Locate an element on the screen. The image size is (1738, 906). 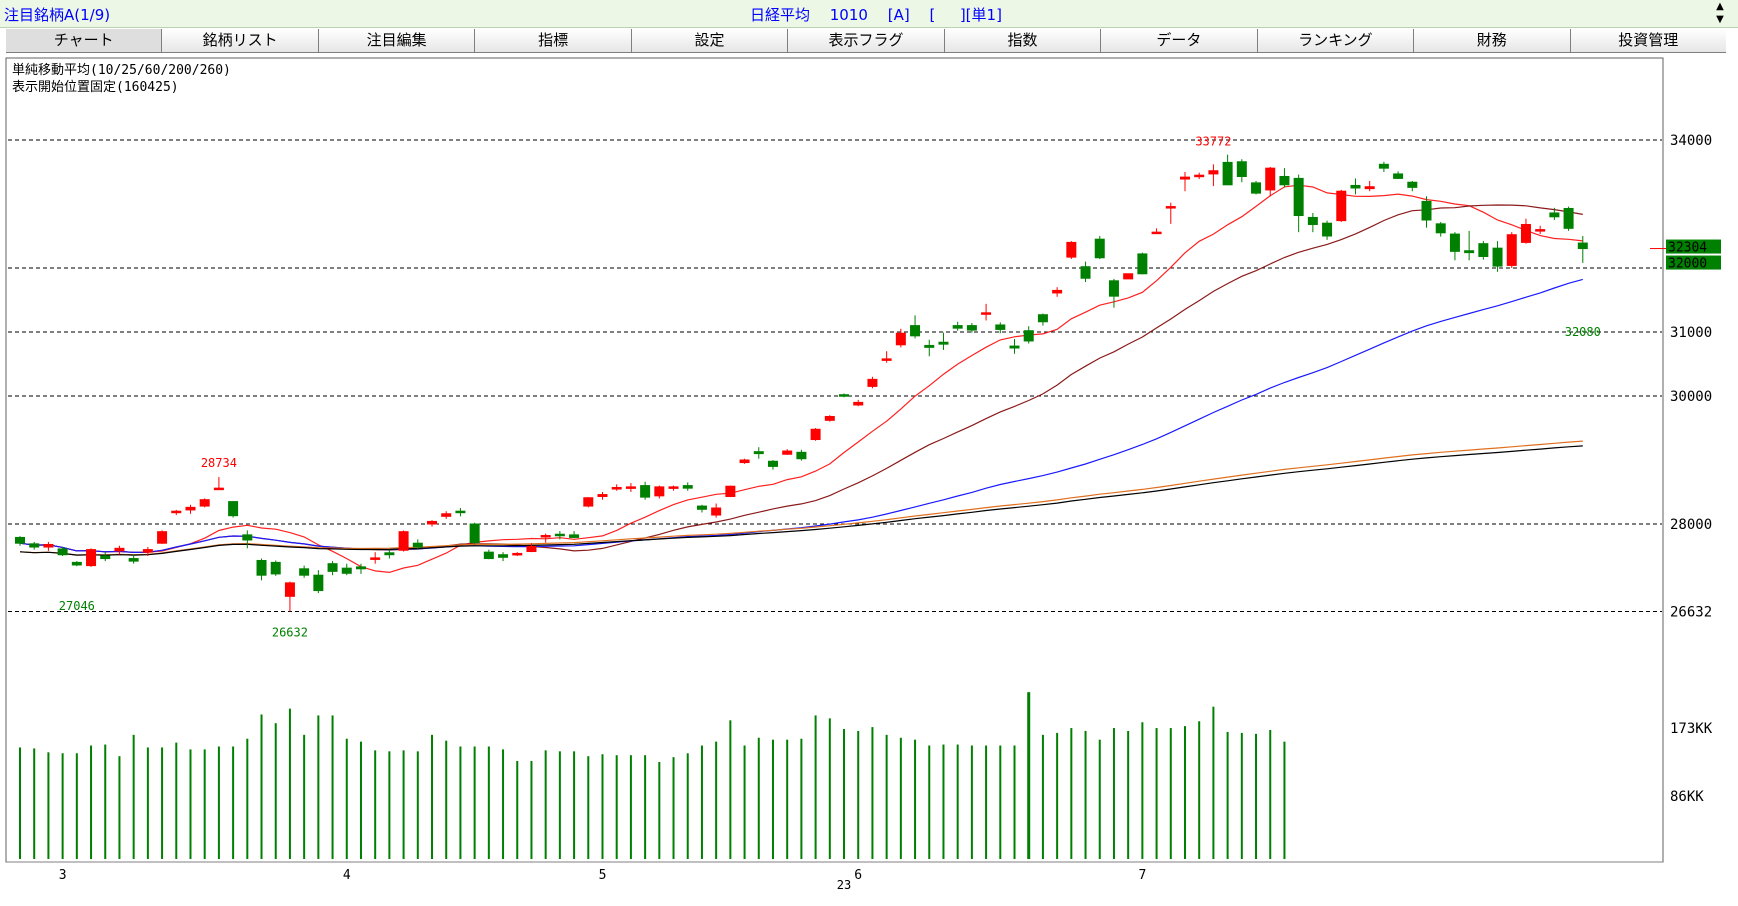
tab-8: ランキング is located at coordinates (1335, 40).